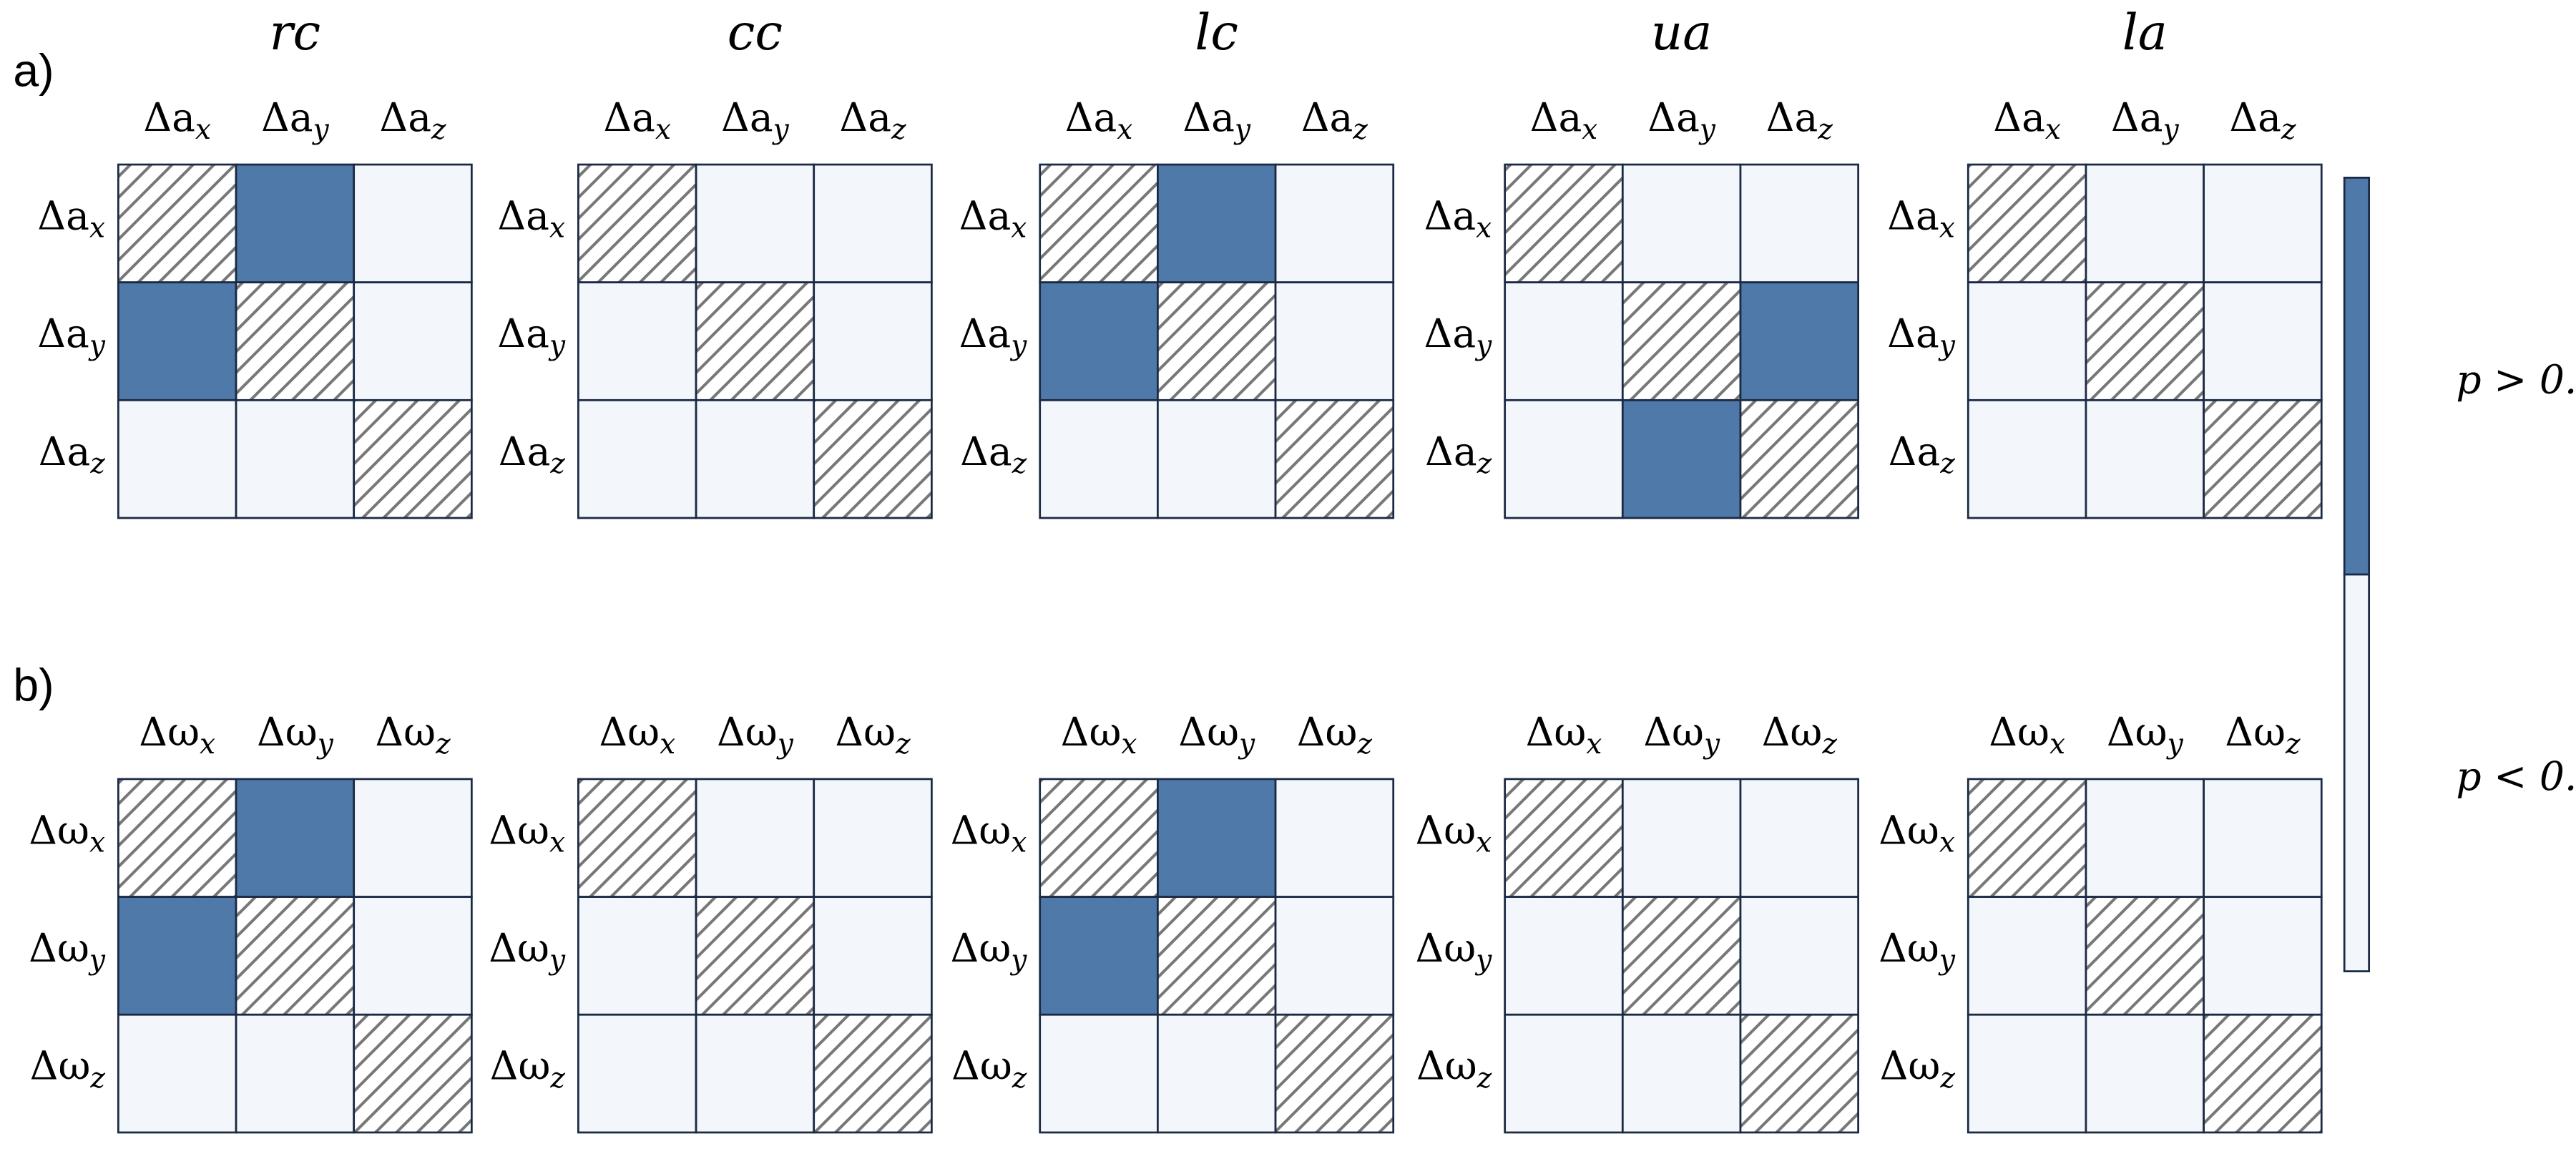  Describe the element at coordinates (33, 71) in the screenshot. I see `panel-label: a)` at that location.